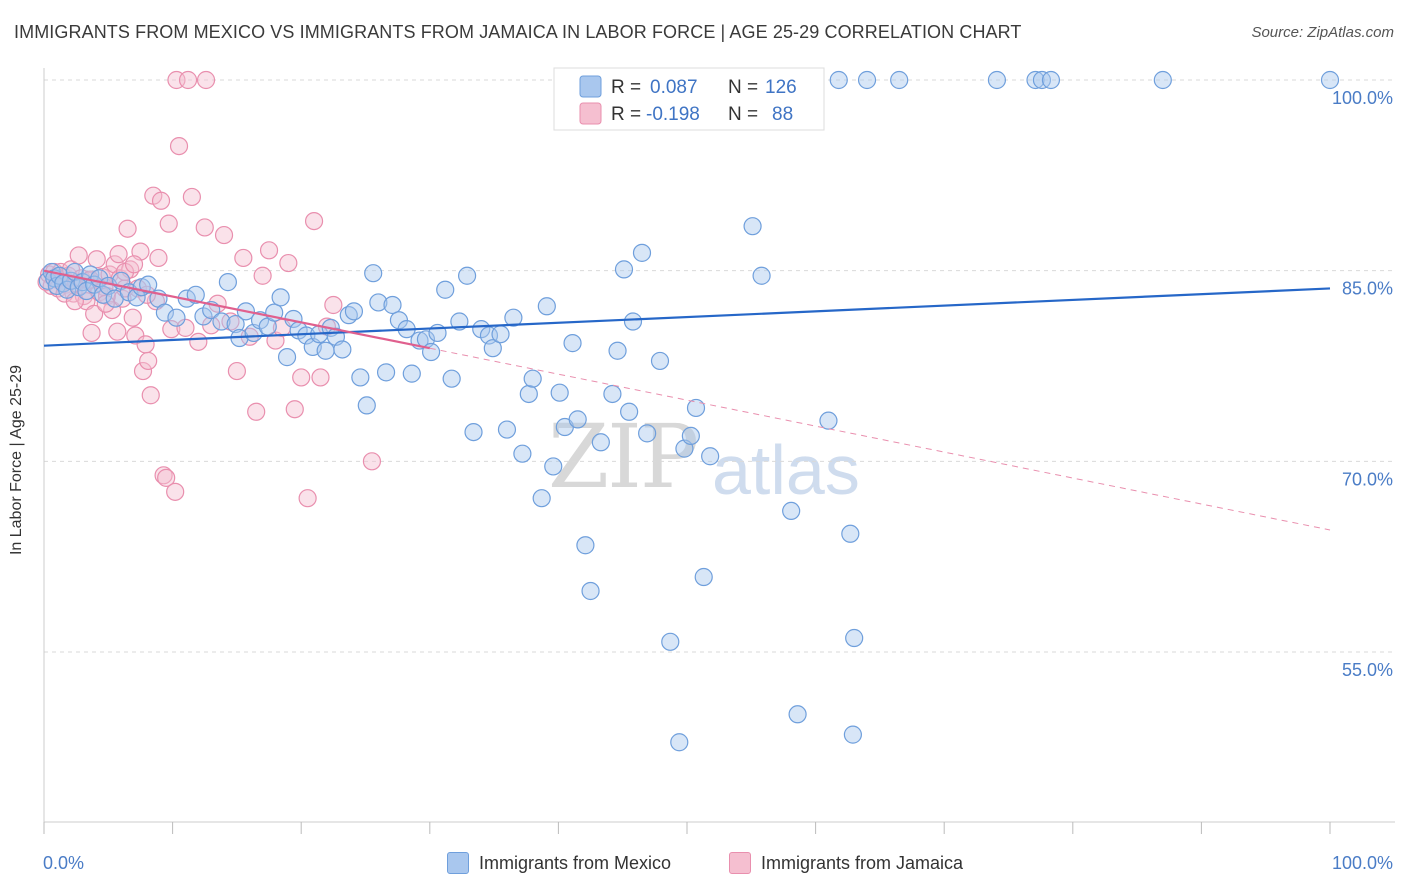 This screenshot has width=1406, height=892. What do you see at coordinates (237, 309) in the screenshot?
I see `jamaica-trend-line` at bounding box center [237, 309].